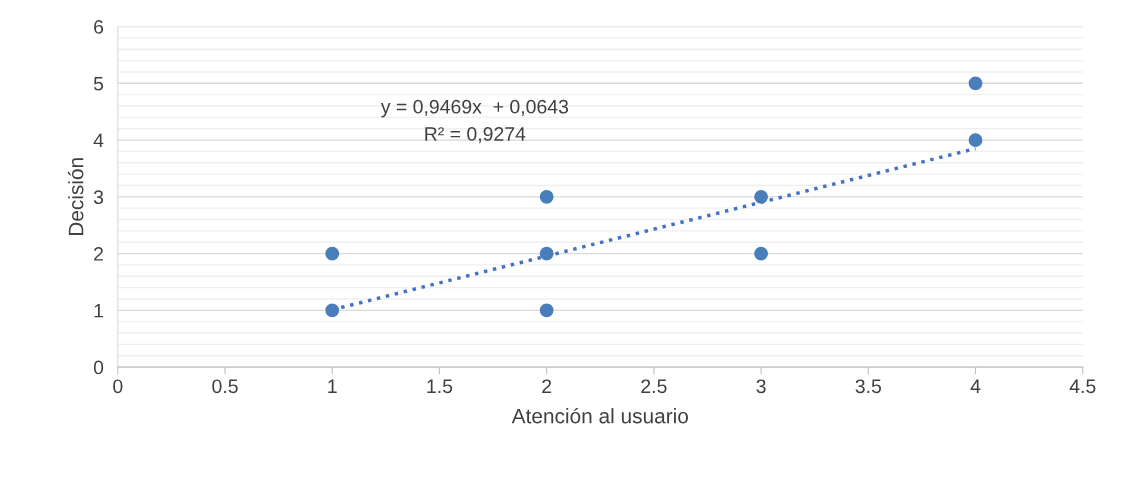 This screenshot has height=483, width=1122. I want to click on x-axis-title: Atención al usuario, so click(599, 415).